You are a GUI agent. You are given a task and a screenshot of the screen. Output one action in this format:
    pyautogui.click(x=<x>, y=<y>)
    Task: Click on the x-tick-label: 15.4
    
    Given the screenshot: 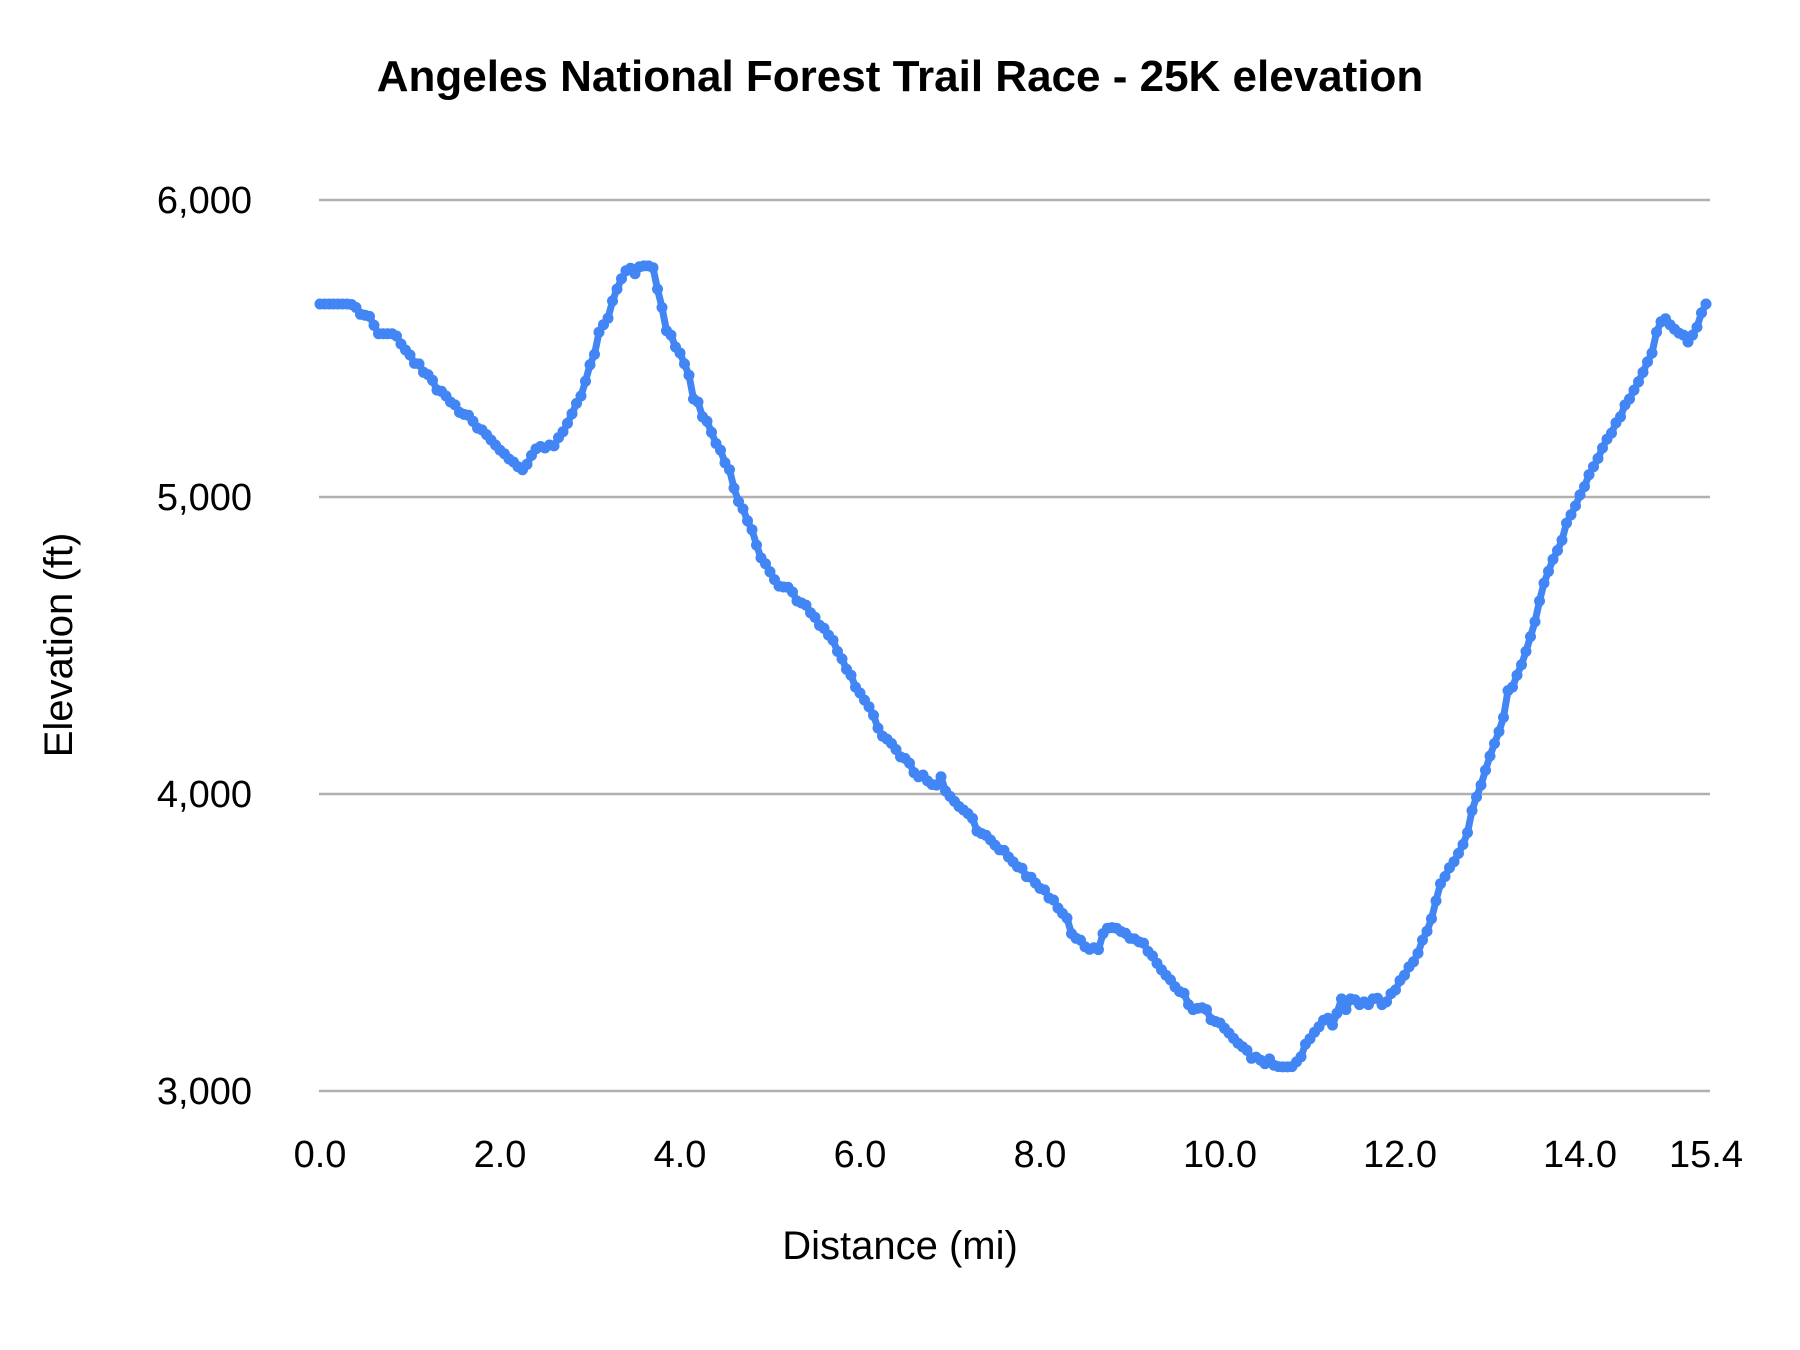 What is the action you would take?
    pyautogui.click(x=1706, y=1155)
    